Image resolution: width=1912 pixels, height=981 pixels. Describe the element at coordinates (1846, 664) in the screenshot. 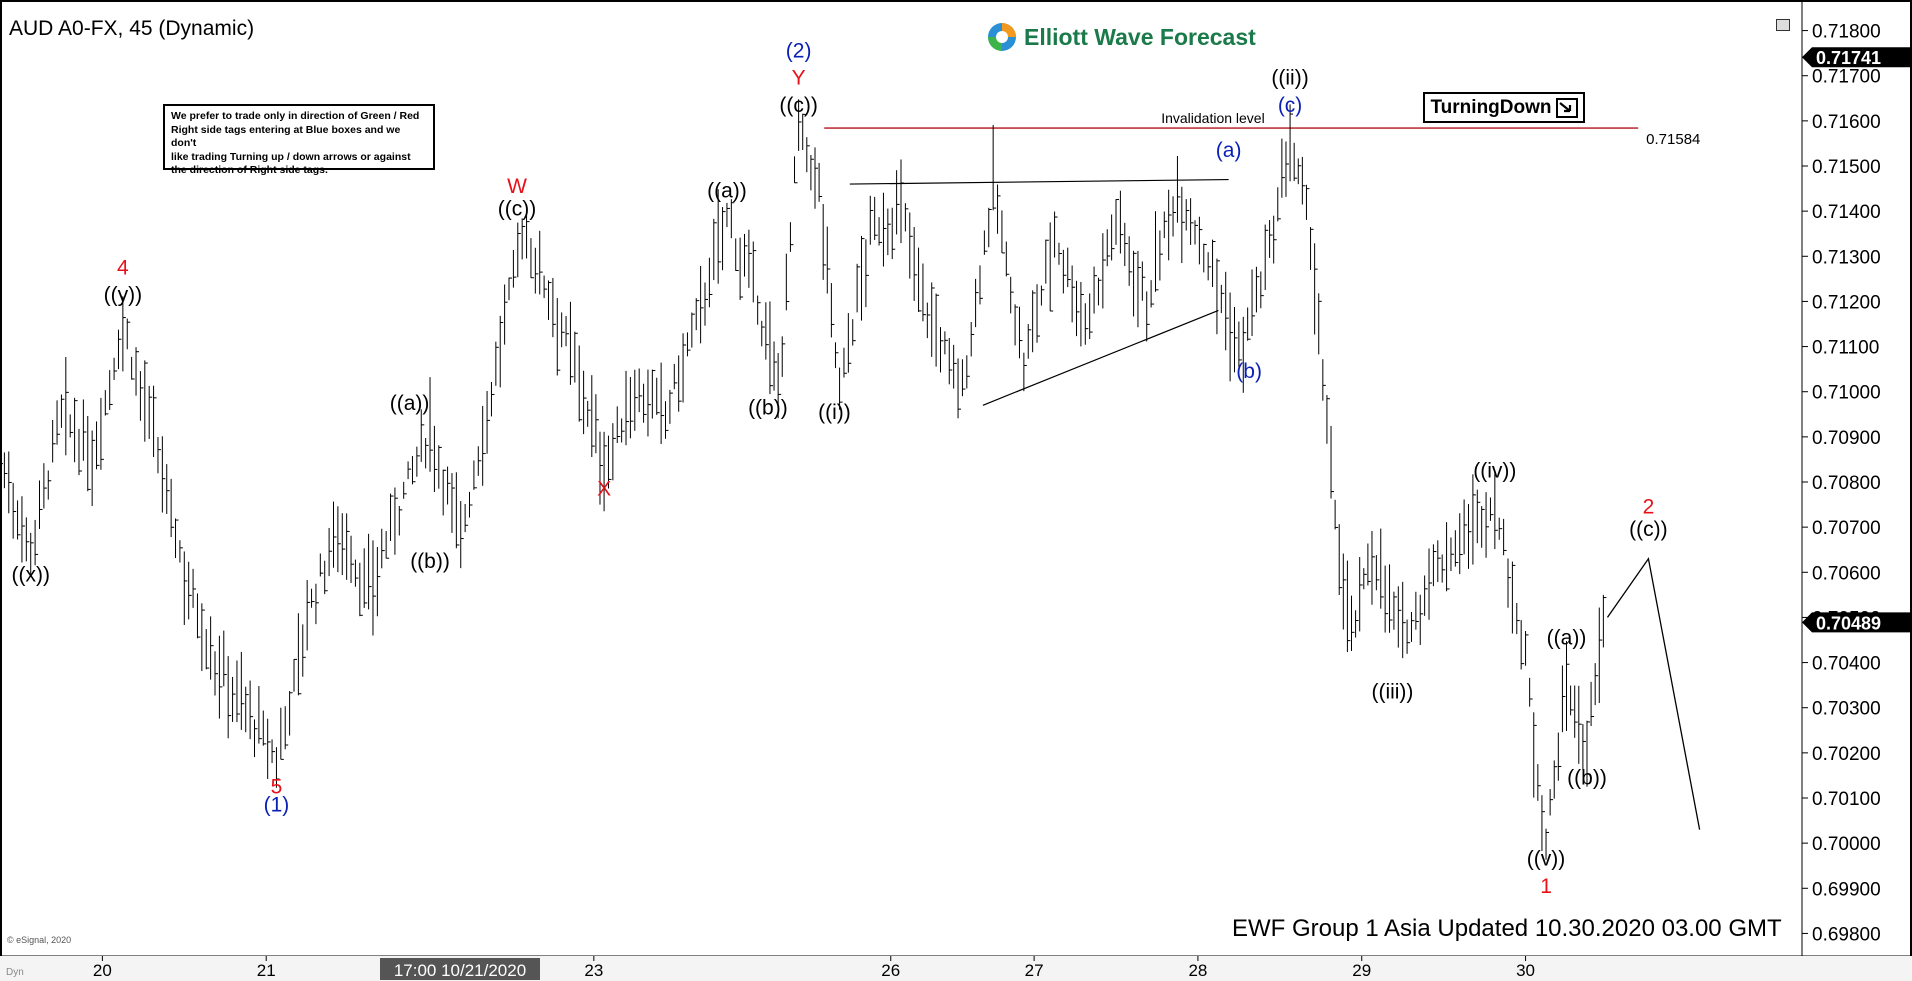

I see `y-tick-label: 0.70400` at that location.